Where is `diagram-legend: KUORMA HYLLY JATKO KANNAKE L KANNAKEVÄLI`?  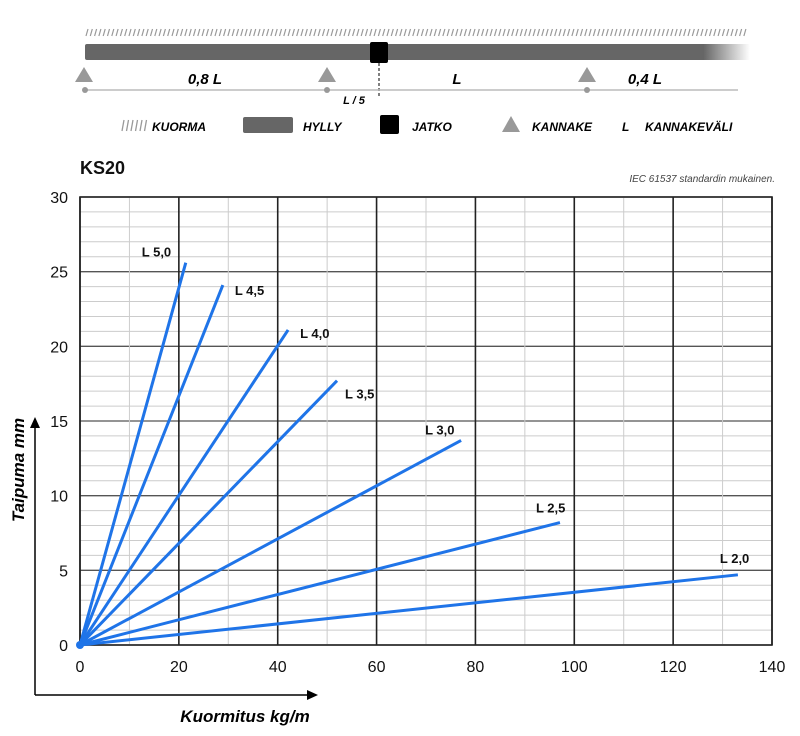
diagram-legend: KUORMA HYLLY JATKO KANNAKE L KANNAKEVÄLI is located at coordinates (427, 124).